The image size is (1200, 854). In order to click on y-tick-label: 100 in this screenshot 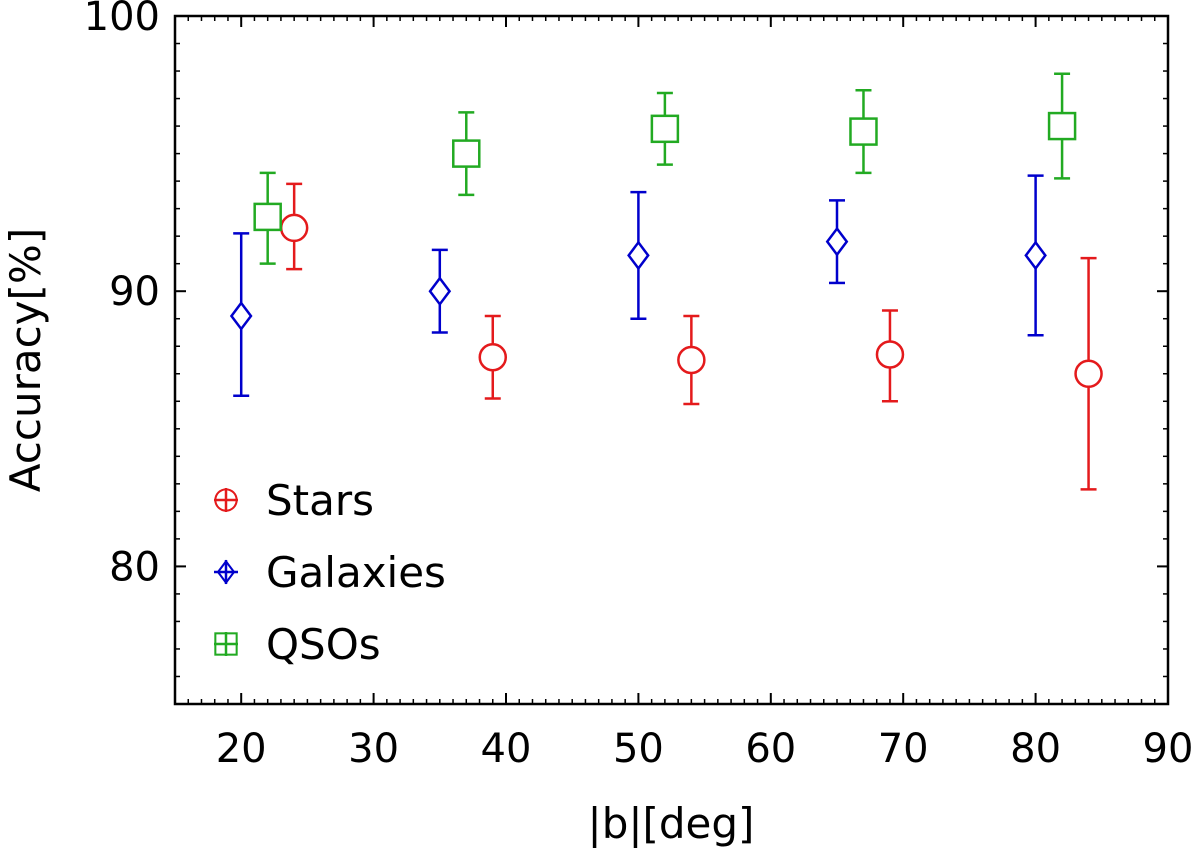, I will do `click(122, 20)`.